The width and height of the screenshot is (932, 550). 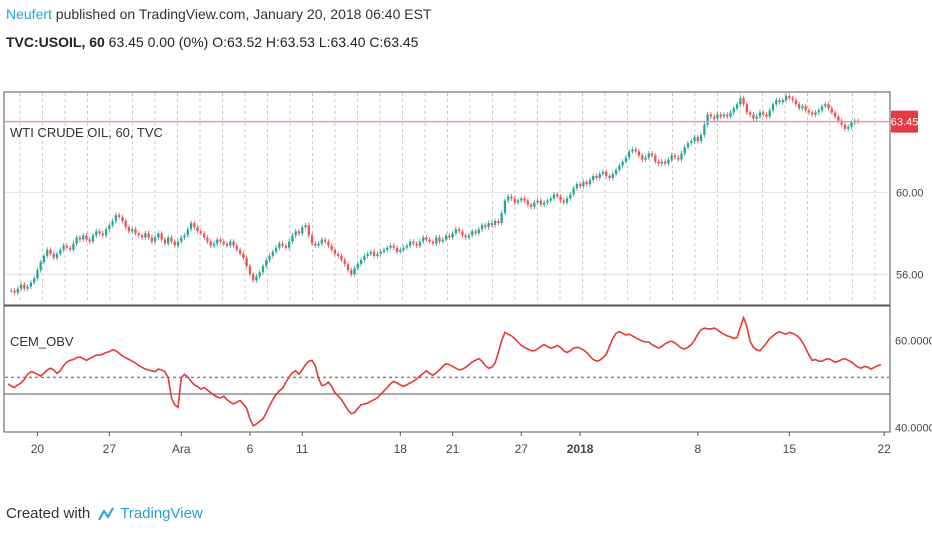 What do you see at coordinates (161, 513) in the screenshot?
I see `tradingview-brand: TradingView` at bounding box center [161, 513].